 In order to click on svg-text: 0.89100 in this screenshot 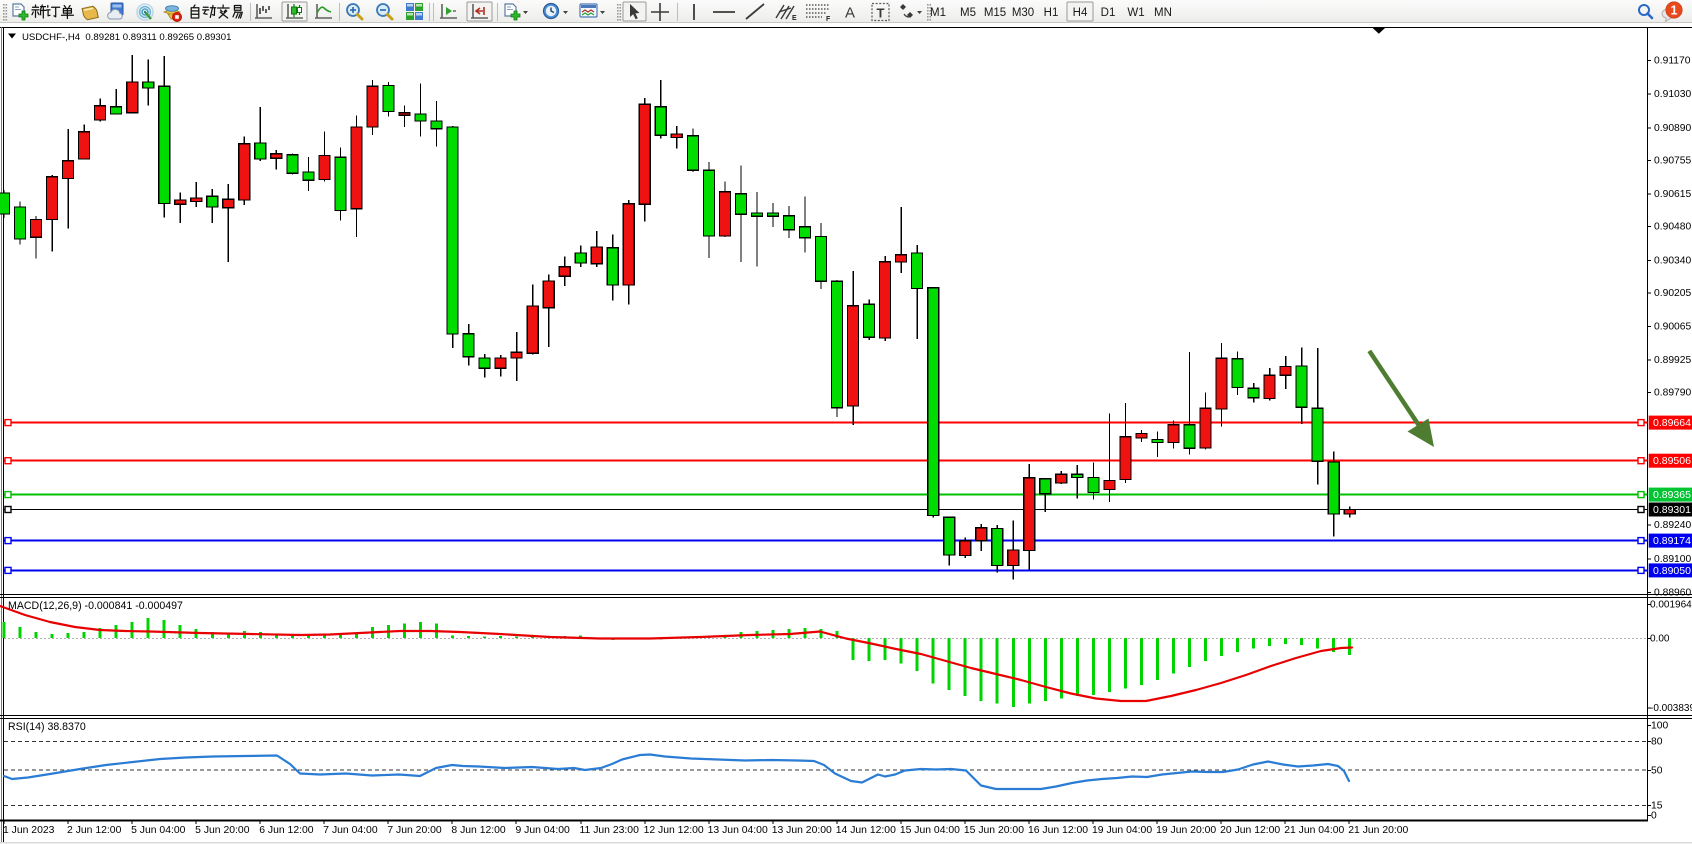, I will do `click(1672, 559)`.